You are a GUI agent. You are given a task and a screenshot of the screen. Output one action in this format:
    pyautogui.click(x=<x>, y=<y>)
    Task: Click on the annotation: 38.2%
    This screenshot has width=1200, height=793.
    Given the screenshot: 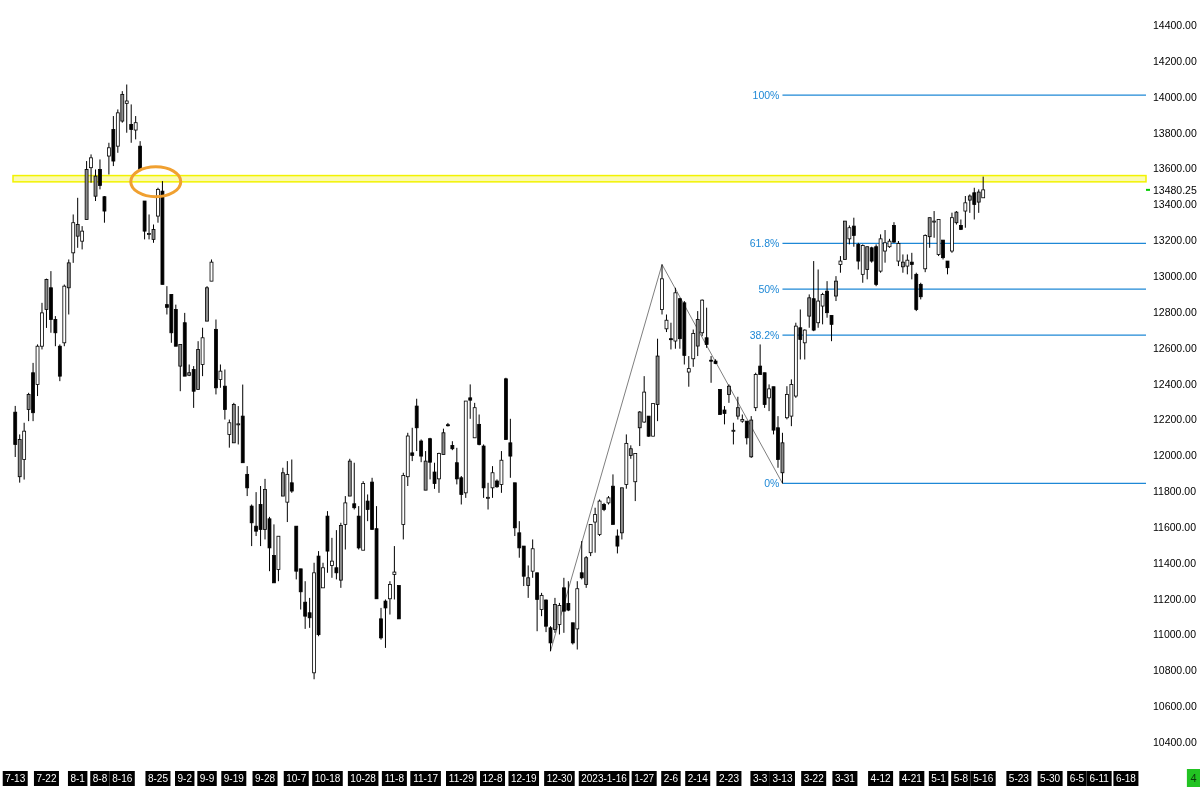 What is the action you would take?
    pyautogui.click(x=764, y=335)
    